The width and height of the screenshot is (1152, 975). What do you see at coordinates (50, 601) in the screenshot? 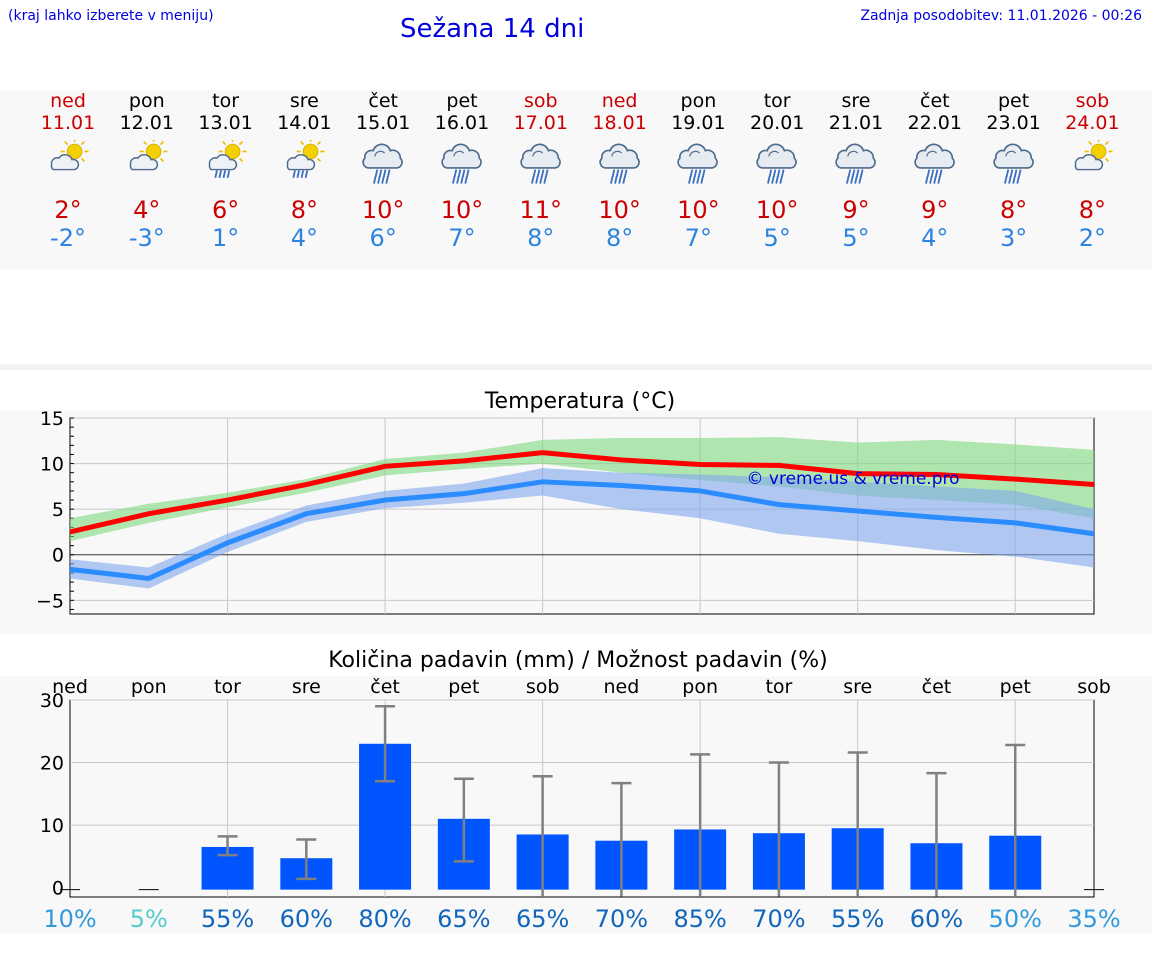
I see `temperature-ytick-label: −5` at bounding box center [50, 601].